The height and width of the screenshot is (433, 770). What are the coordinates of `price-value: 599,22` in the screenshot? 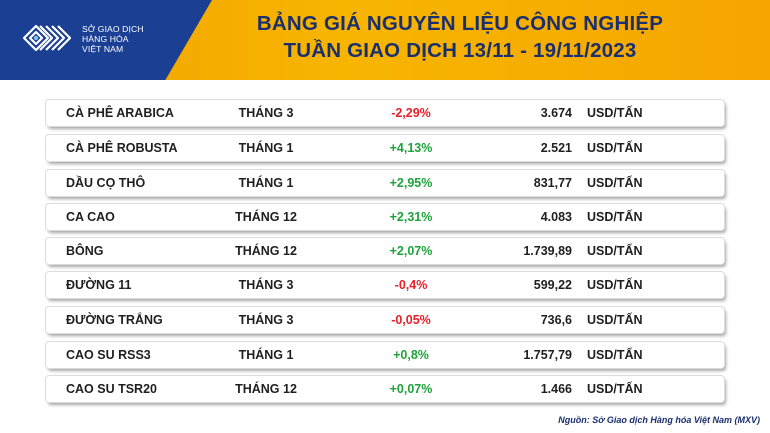 It's located at (552, 285).